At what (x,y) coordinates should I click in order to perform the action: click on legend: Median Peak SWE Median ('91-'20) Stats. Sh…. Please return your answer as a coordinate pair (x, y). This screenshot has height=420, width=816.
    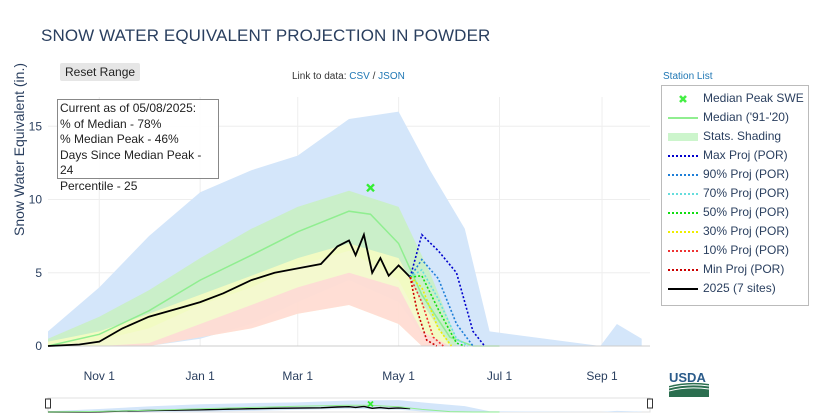
    Looking at the image, I should click on (735, 195).